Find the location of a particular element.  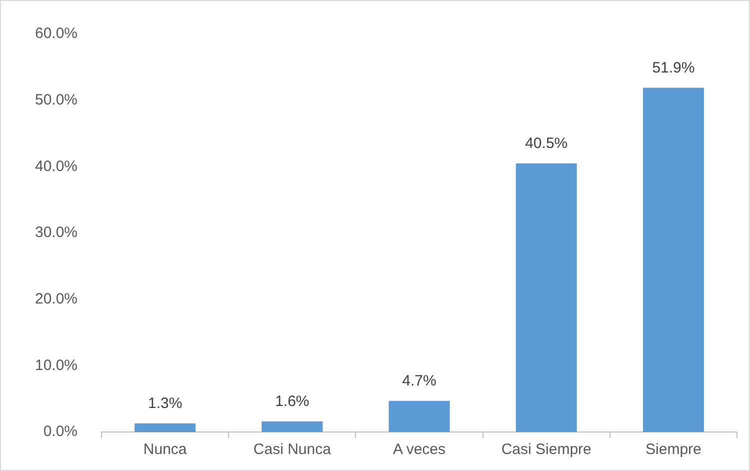

data-label: 1.6% is located at coordinates (292, 401).